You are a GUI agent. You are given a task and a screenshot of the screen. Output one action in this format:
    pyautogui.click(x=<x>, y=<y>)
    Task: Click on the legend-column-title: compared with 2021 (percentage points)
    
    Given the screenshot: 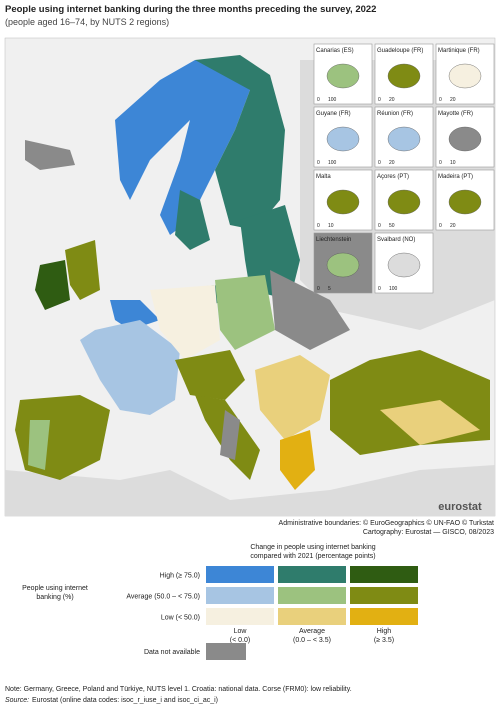 What is the action you would take?
    pyautogui.click(x=312, y=556)
    